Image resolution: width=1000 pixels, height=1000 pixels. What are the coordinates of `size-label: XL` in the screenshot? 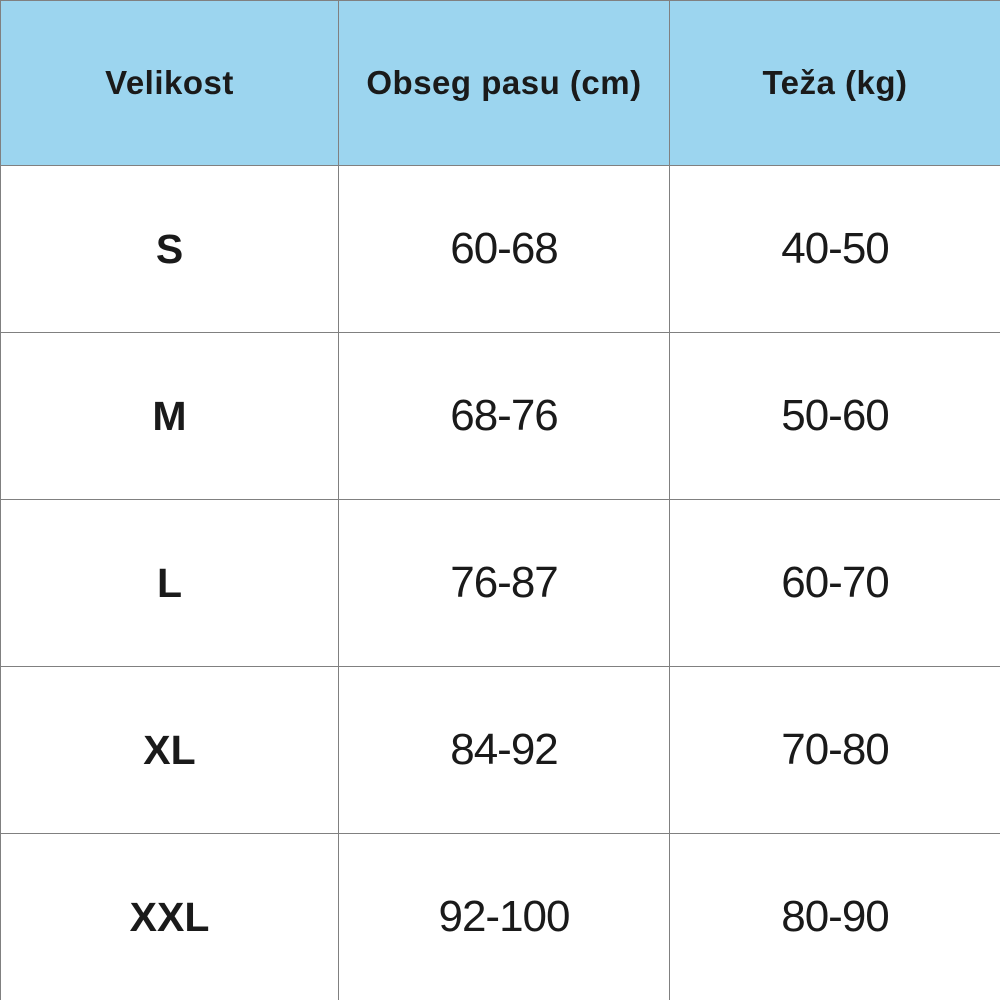 It's located at (169, 750).